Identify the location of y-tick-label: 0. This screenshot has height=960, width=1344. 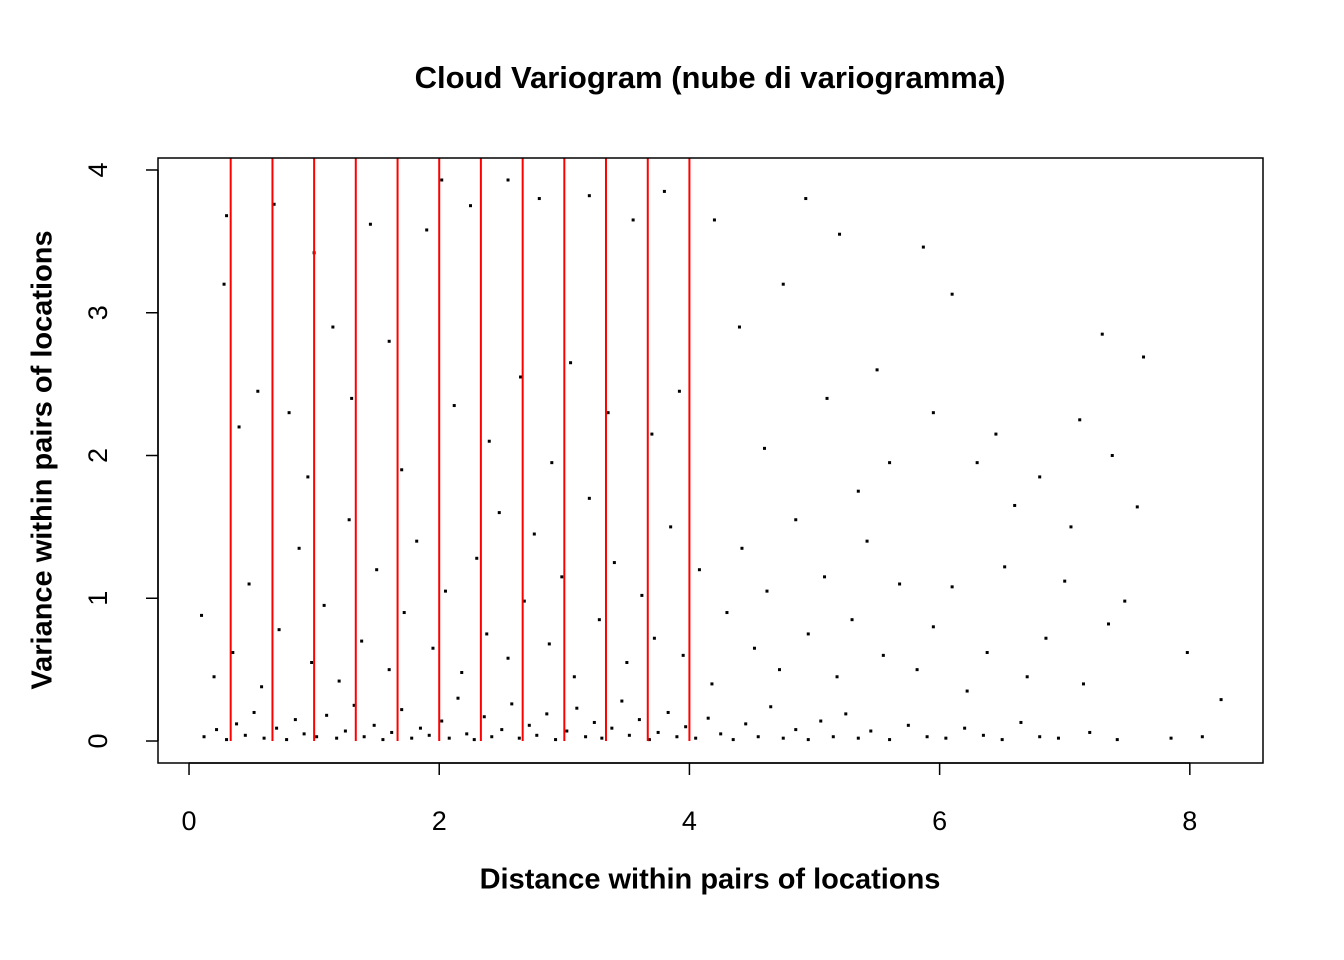
(98, 740).